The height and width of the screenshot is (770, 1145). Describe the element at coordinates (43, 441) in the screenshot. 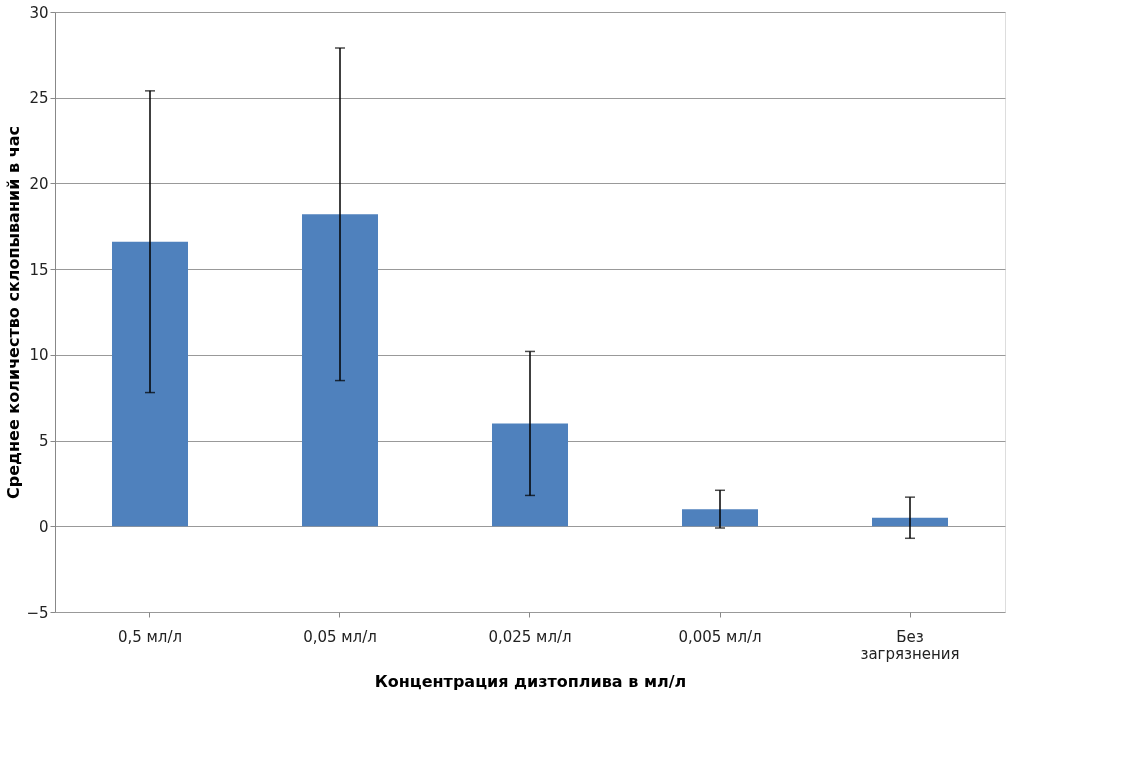

I see `y-tick-label: 5` at that location.